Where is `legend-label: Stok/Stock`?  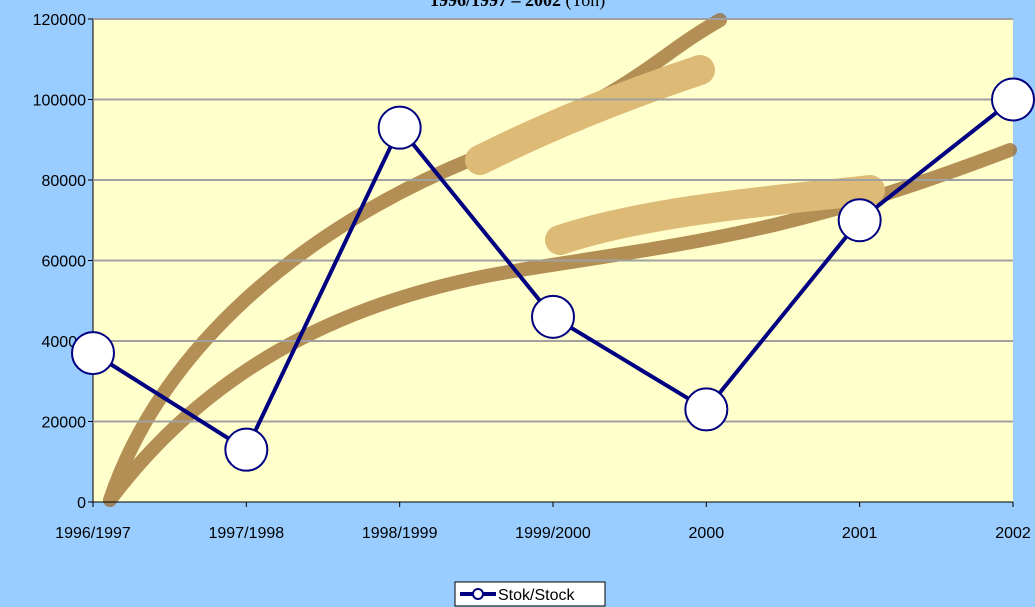 legend-label: Stok/Stock is located at coordinates (536, 595).